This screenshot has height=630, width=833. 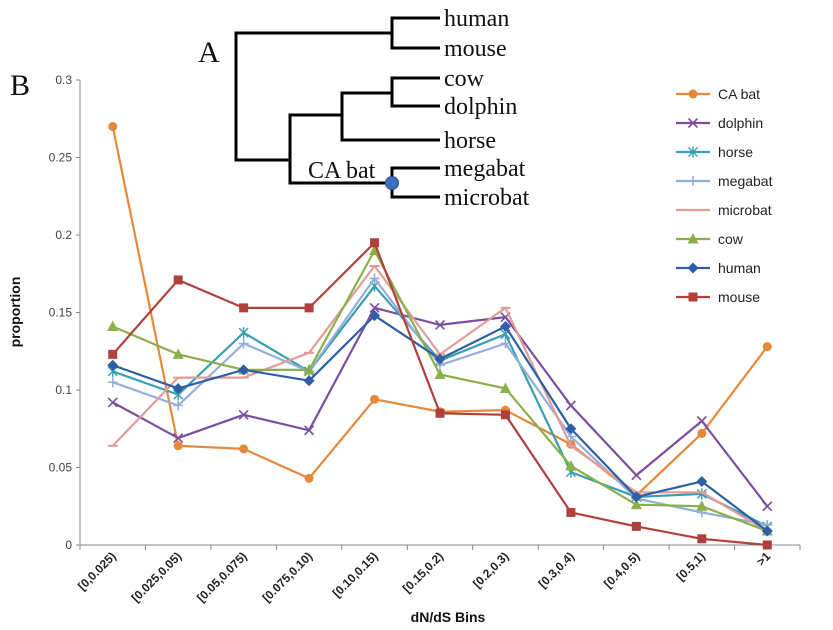 I want to click on ca-bat-node-marker, so click(x=392, y=183).